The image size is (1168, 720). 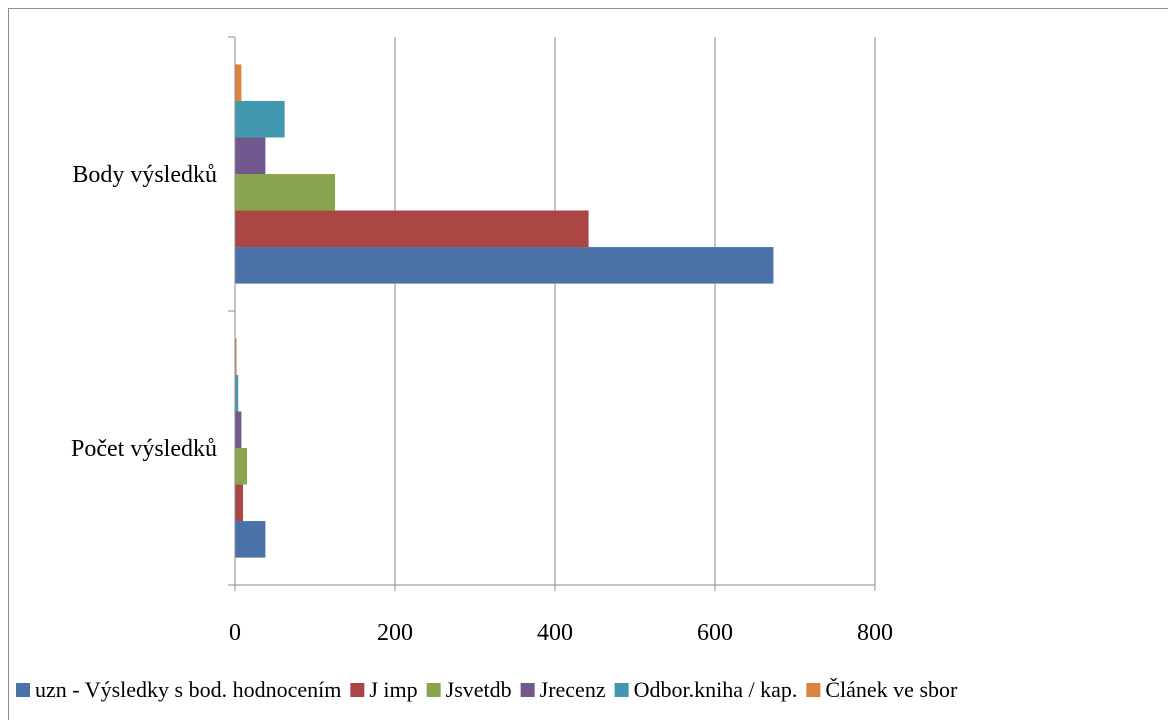 I want to click on legend-label: Jrecenz, so click(x=573, y=689).